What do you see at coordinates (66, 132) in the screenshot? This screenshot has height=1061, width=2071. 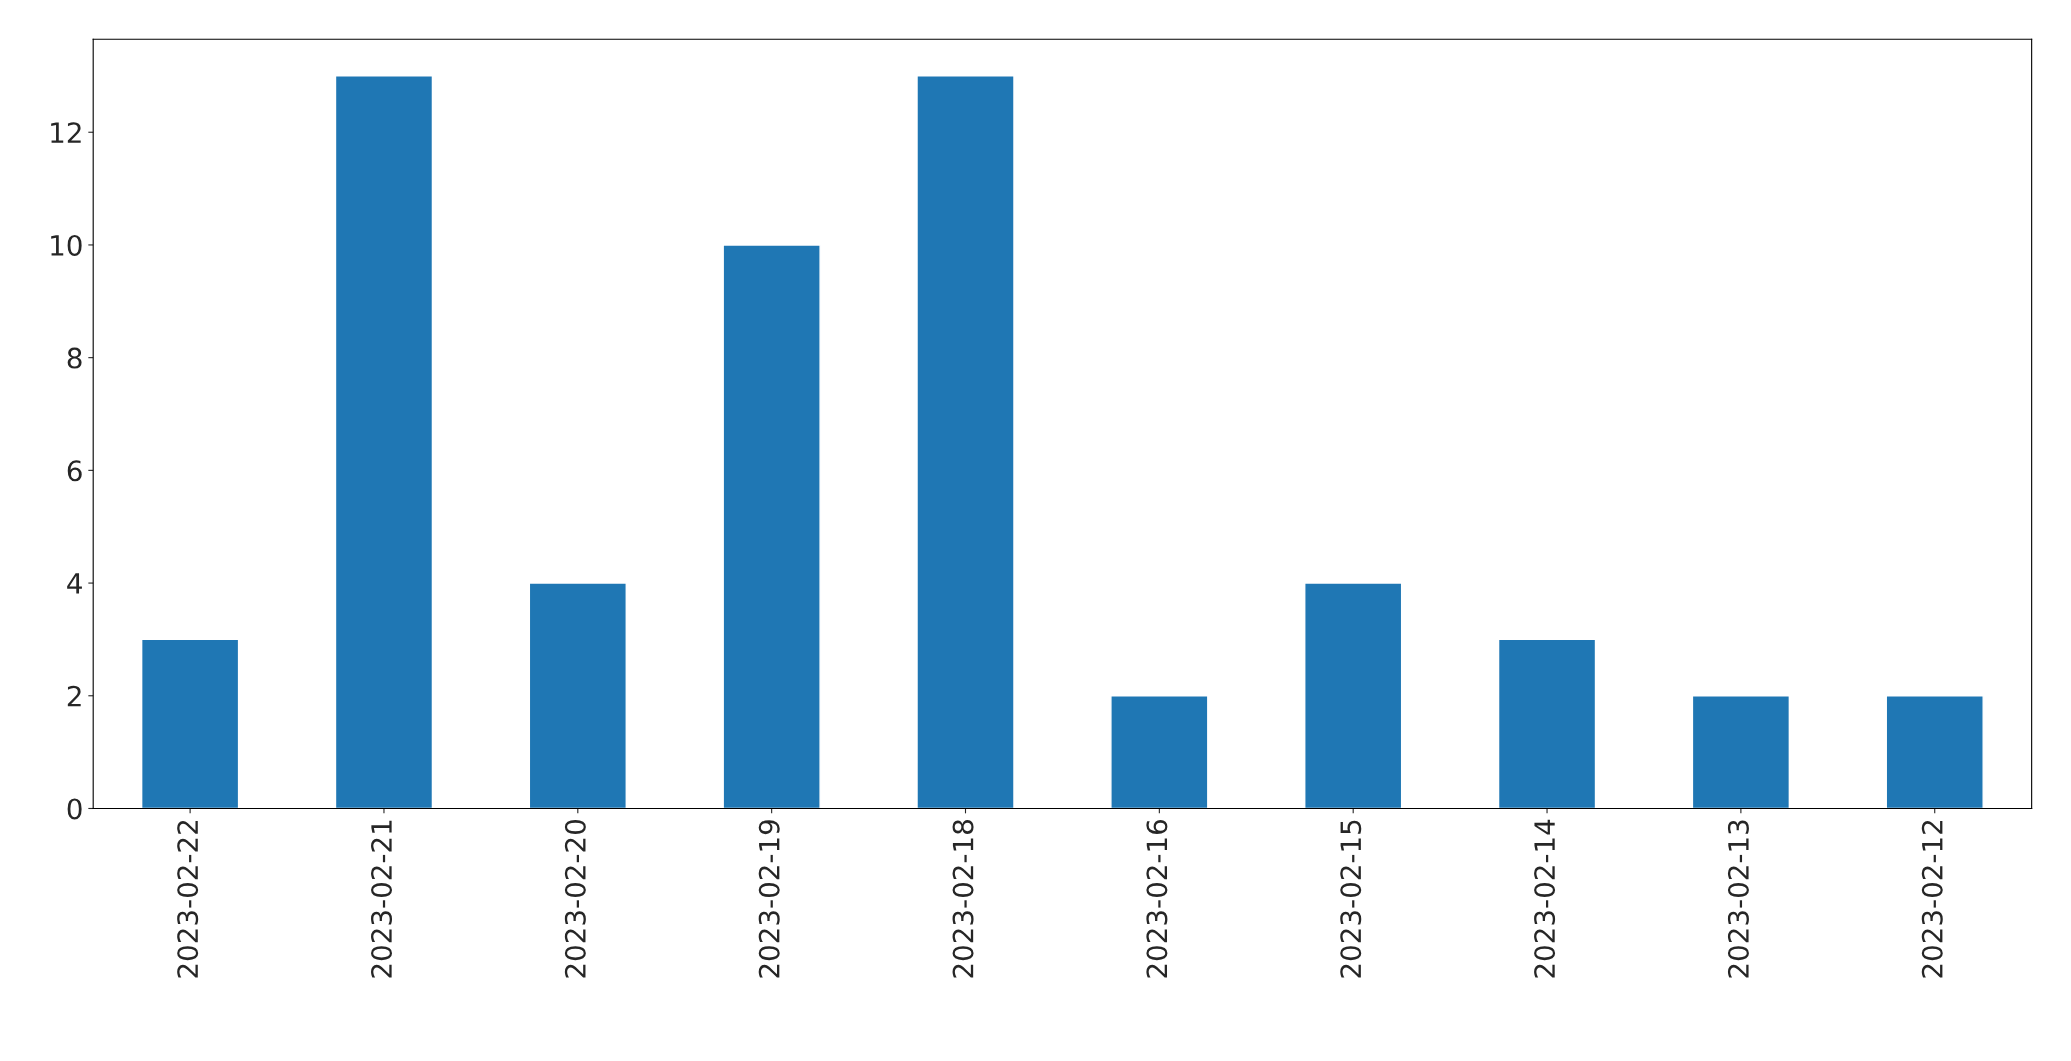 I see `y-tick-label: 12` at bounding box center [66, 132].